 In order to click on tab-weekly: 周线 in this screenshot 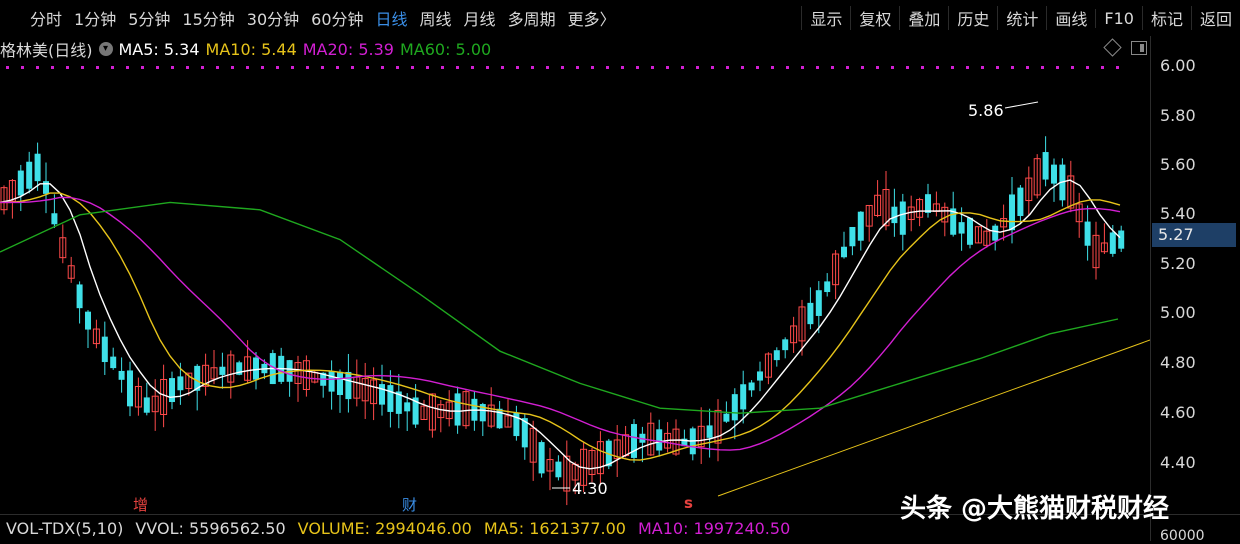, I will do `click(435, 19)`.